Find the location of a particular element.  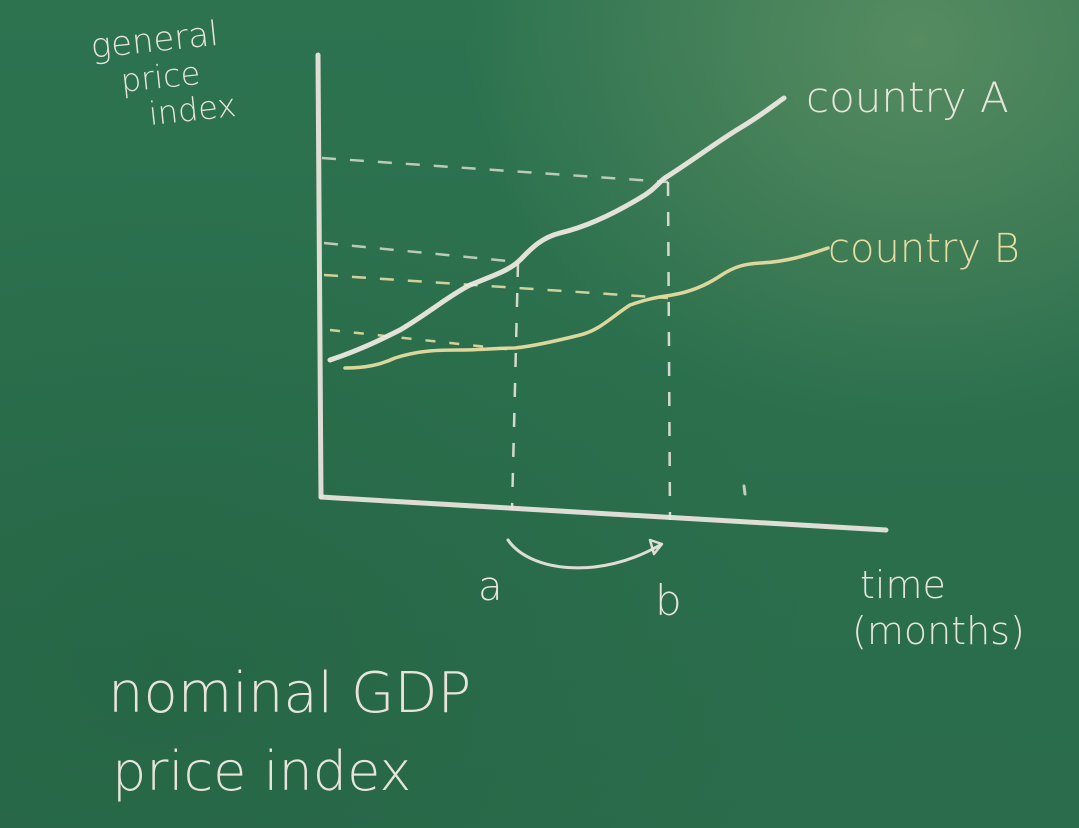

country-b-label: country B is located at coordinates (924, 249).